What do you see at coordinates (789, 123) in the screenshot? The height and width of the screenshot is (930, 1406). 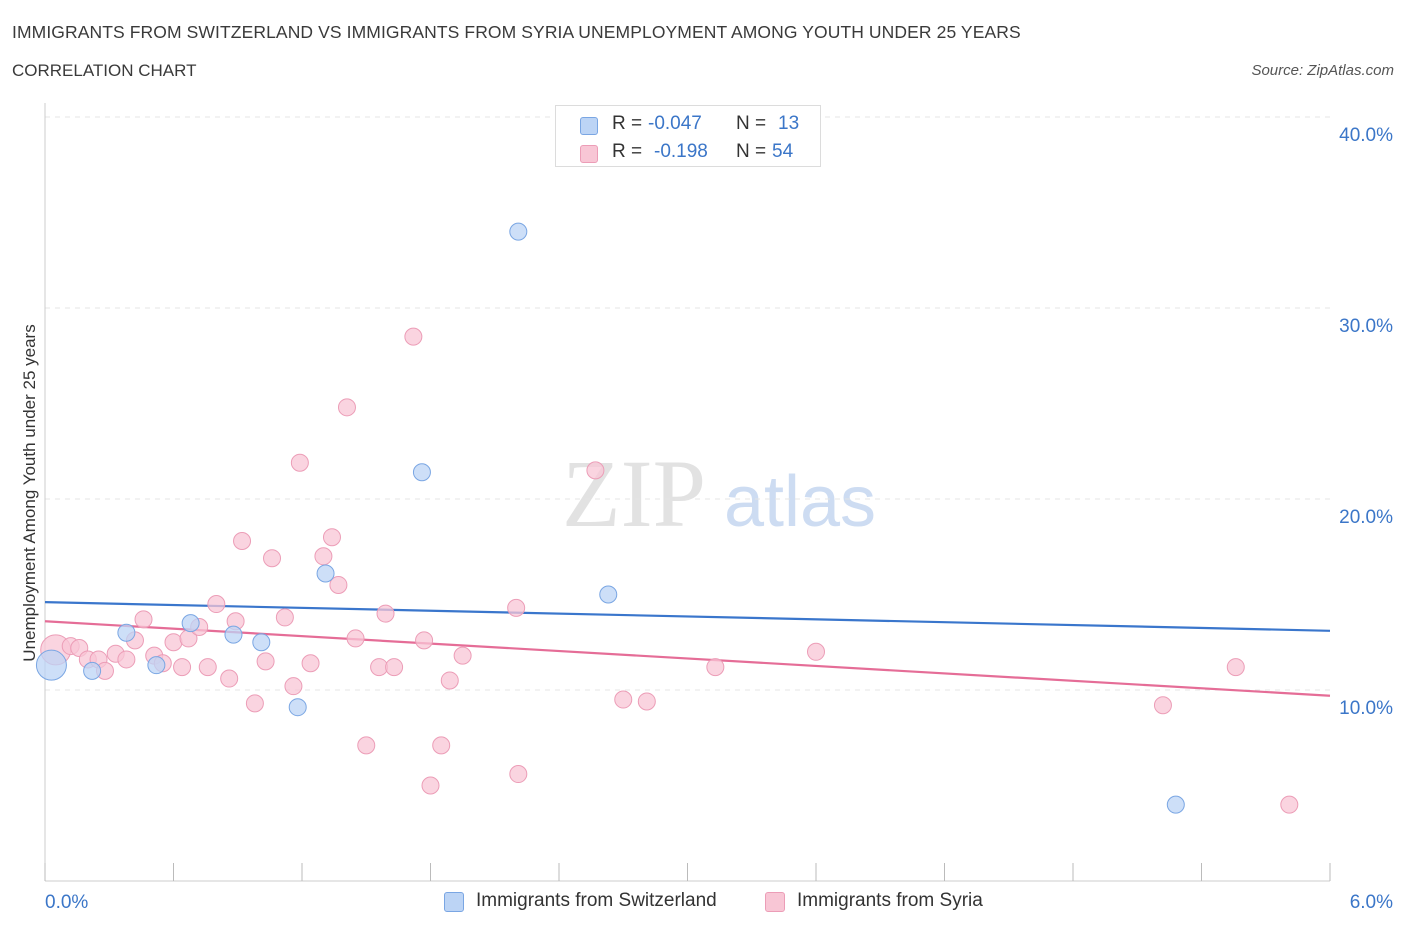 I see `legend-n-value-switzerland: 13` at bounding box center [789, 123].